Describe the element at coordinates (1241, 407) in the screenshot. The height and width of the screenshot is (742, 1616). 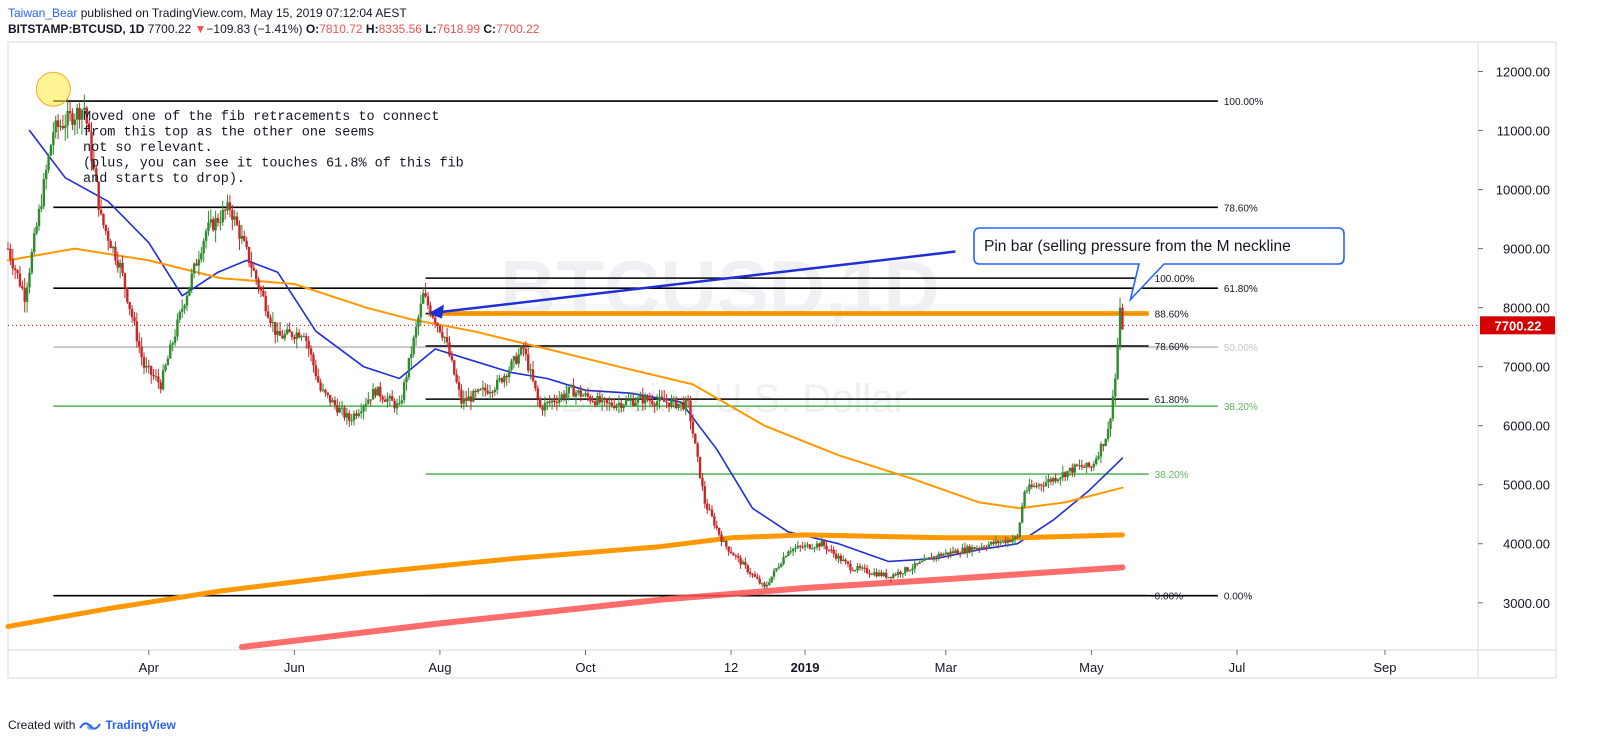
I see `fib-level-label: 38.20%` at that location.